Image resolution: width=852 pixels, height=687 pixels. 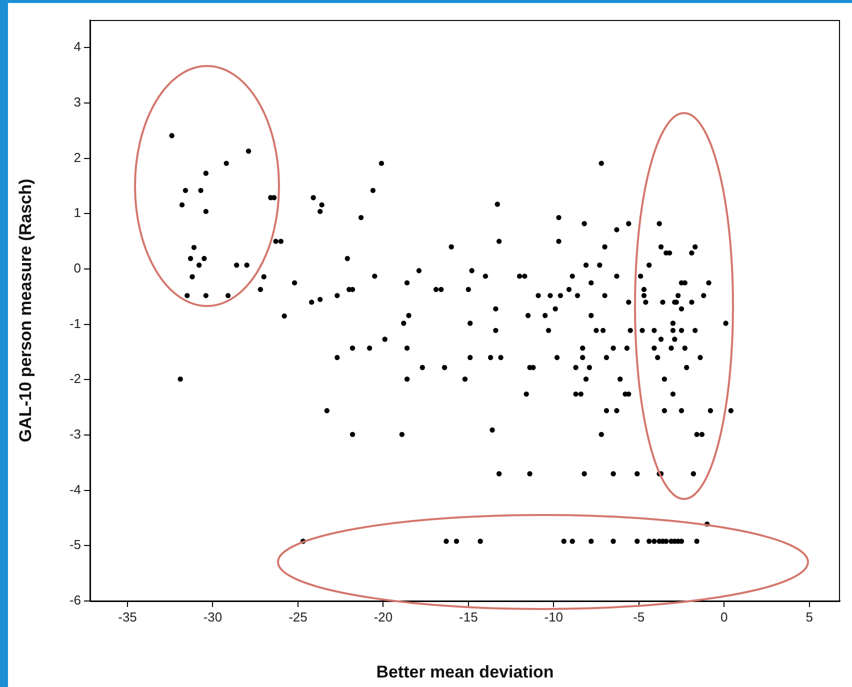 I want to click on x-tick-label: 5, so click(x=809, y=616).